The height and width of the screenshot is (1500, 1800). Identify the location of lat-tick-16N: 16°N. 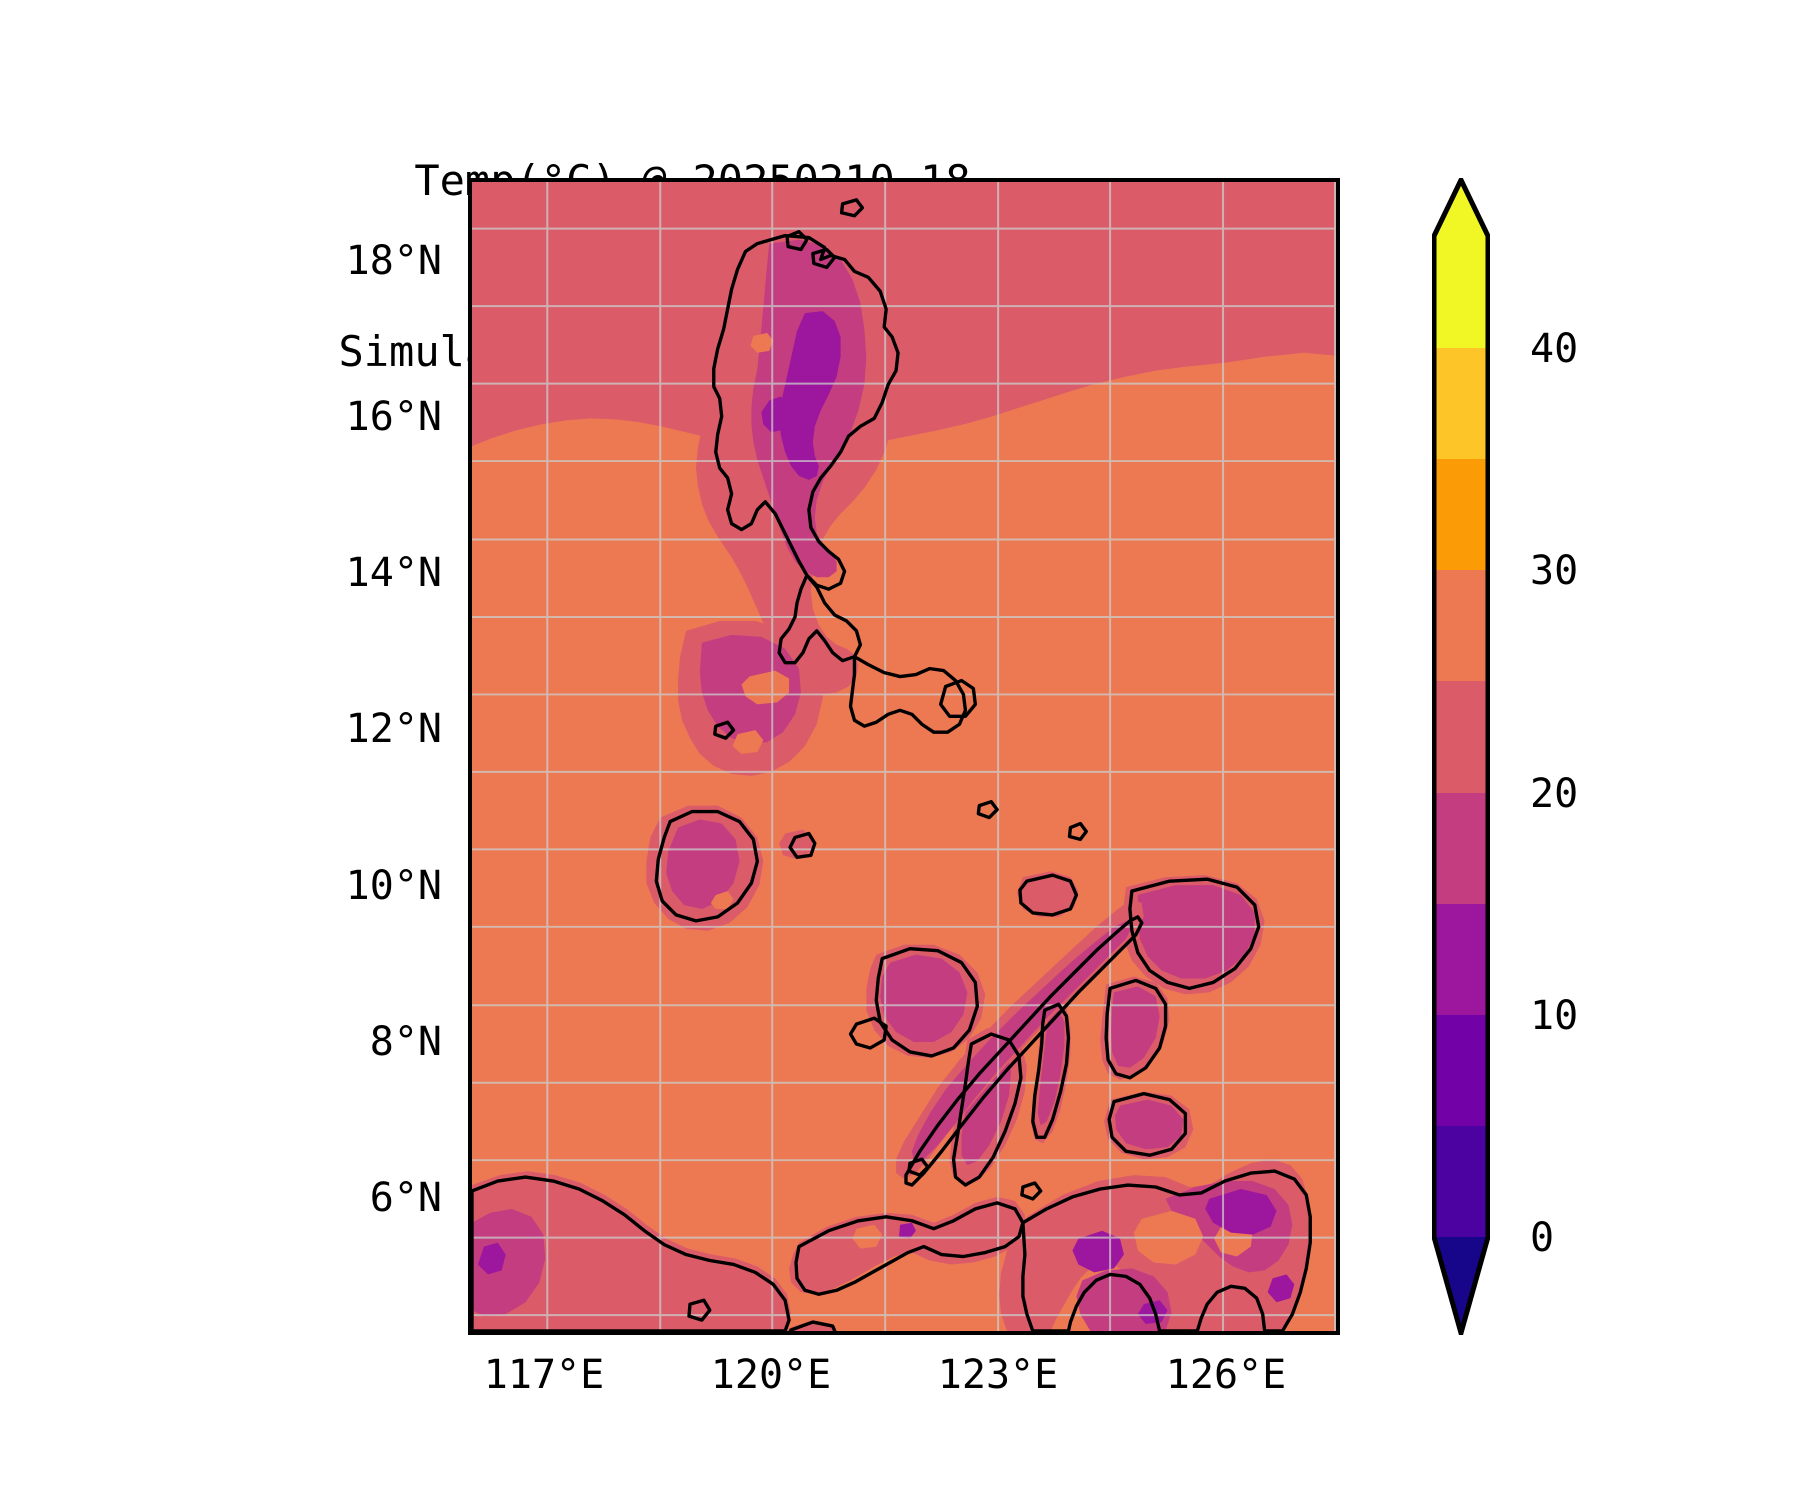
(393, 417).